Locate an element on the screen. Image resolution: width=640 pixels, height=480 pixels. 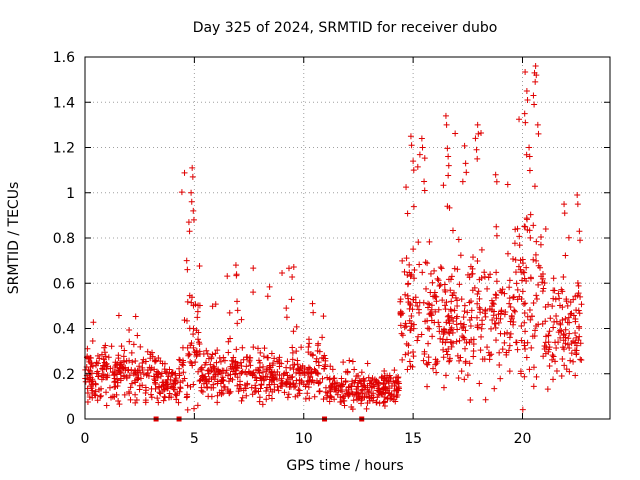
y-tick-label: 0 is located at coordinates (70, 420).